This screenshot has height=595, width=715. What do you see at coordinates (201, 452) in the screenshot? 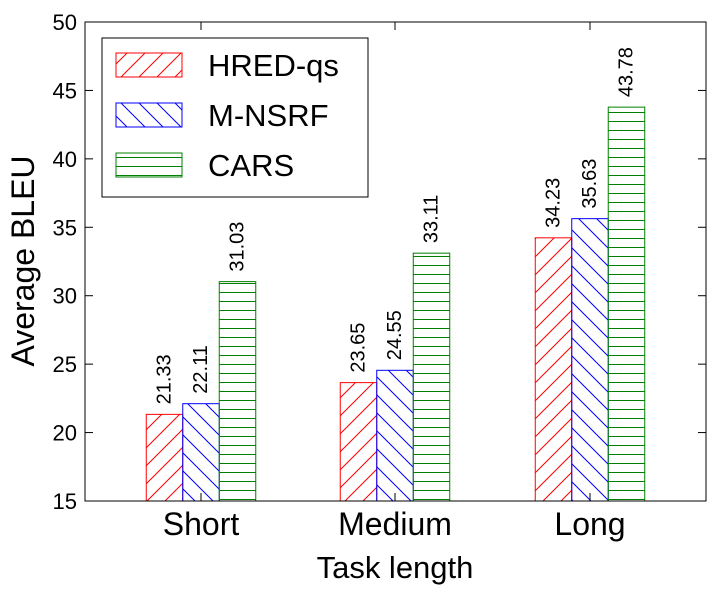
I see `bar-m-nsrf-short` at bounding box center [201, 452].